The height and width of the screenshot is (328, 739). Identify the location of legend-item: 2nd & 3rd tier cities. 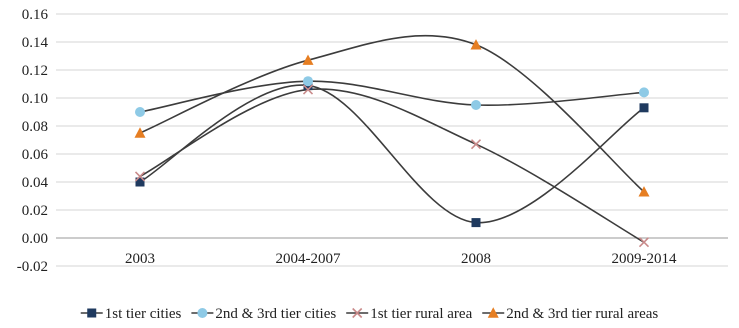
(263, 314).